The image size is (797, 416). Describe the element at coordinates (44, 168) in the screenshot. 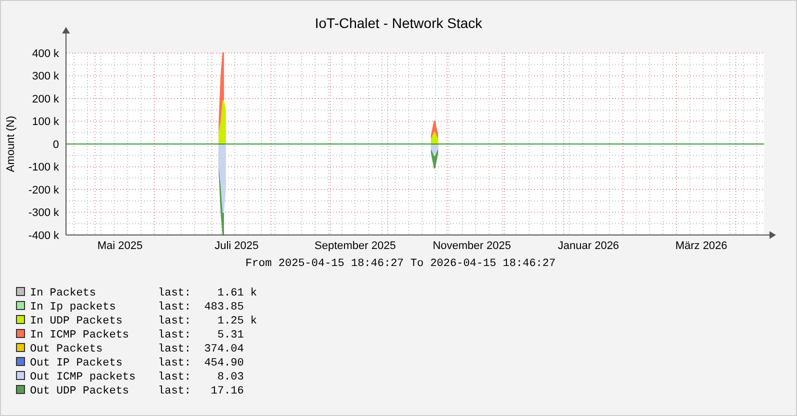

I see `y-tick-label: -100 k` at that location.